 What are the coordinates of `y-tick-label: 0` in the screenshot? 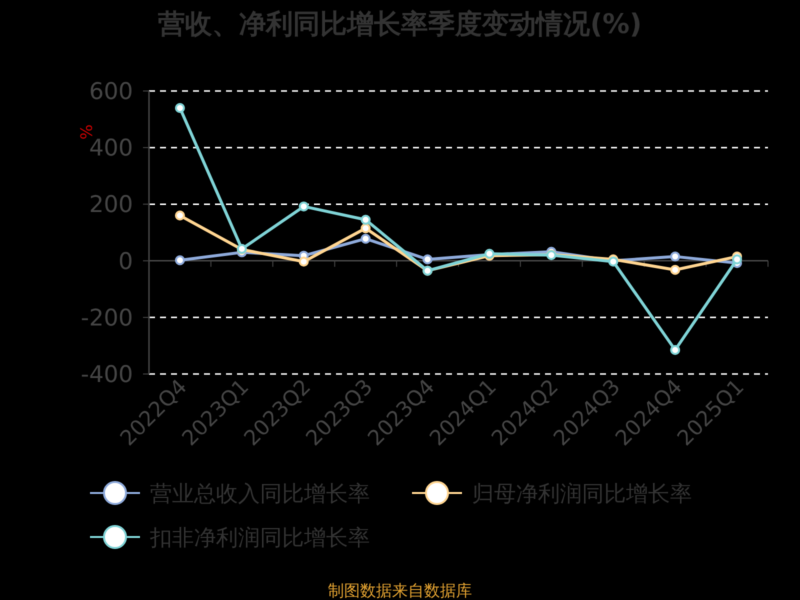 It's located at (125, 261).